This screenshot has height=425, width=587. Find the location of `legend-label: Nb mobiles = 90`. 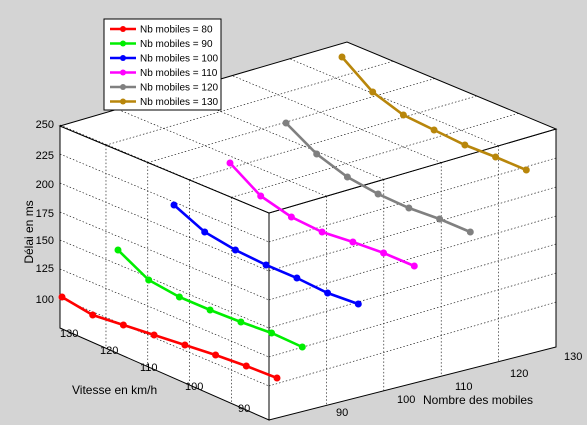

legend-label: Nb mobiles = 90 is located at coordinates (176, 44).